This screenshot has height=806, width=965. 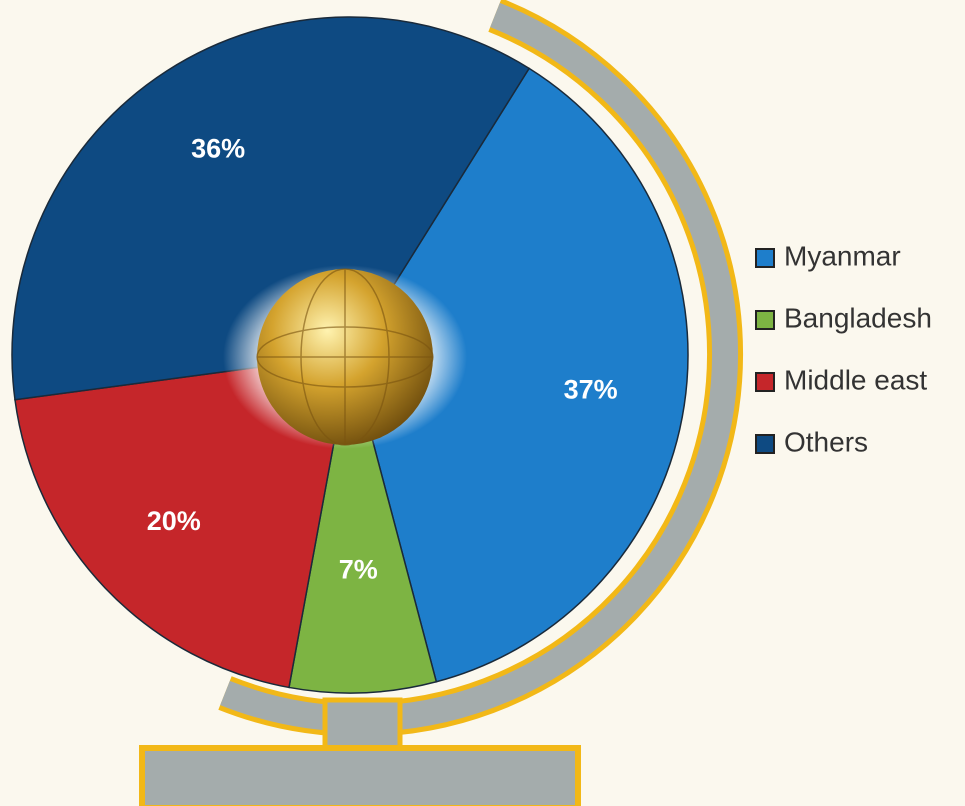 What do you see at coordinates (855, 379) in the screenshot?
I see `legend-label: Middle east` at bounding box center [855, 379].